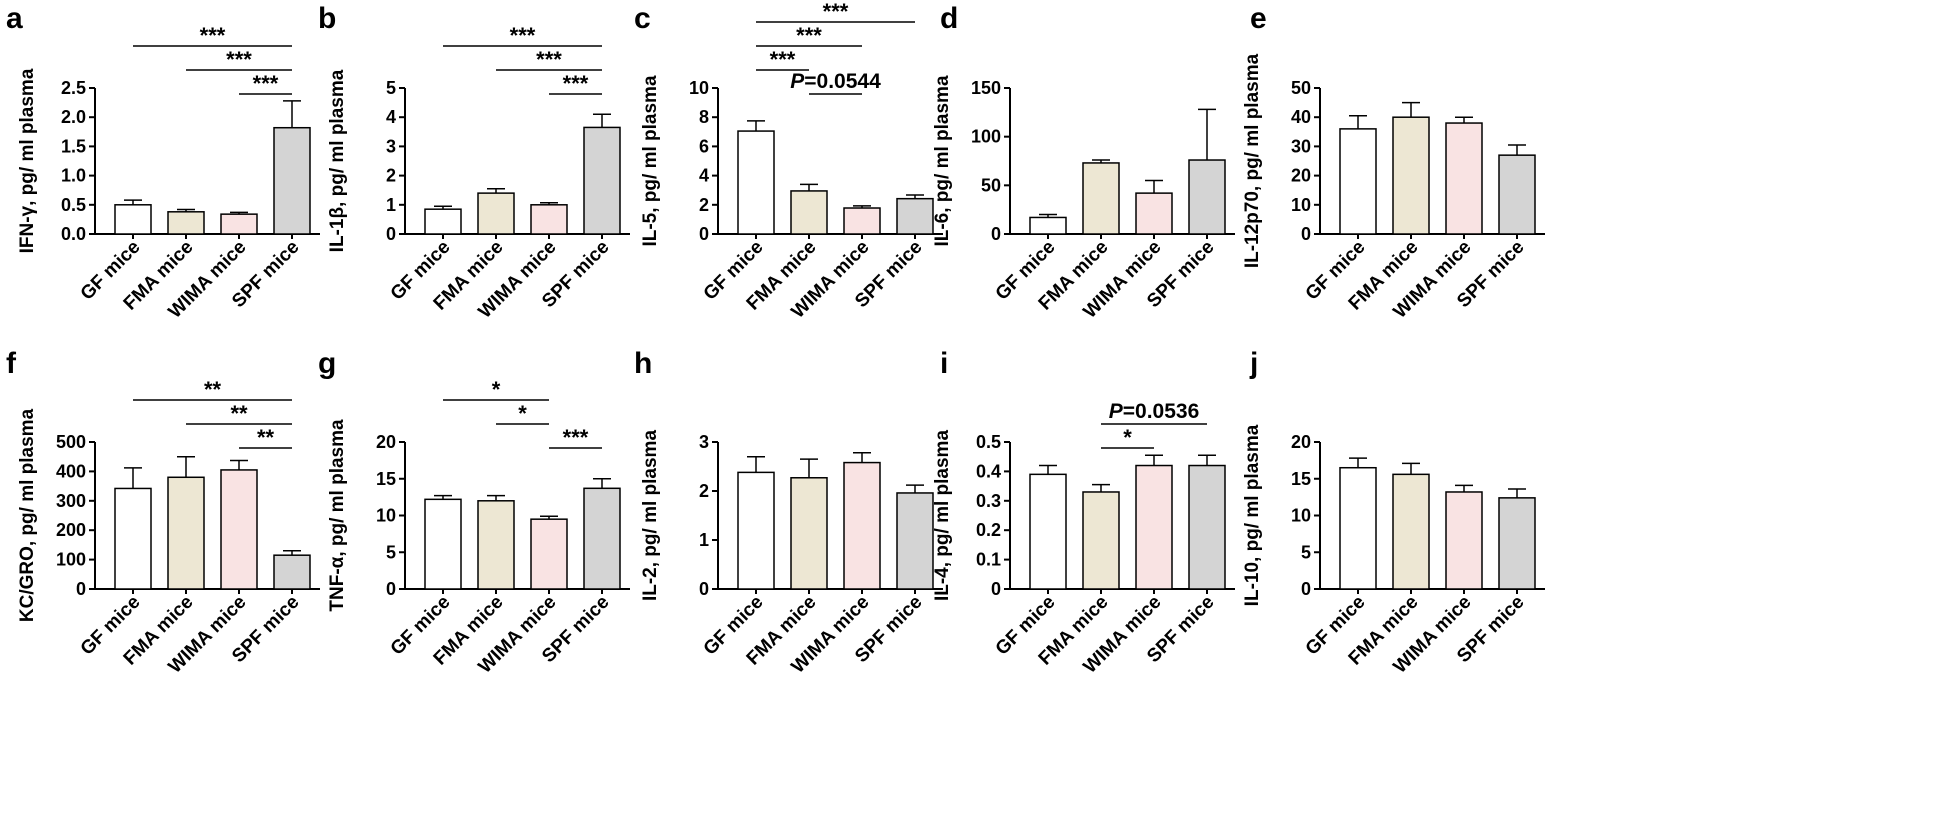 The image size is (1946, 840). What do you see at coordinates (949, 18) in the screenshot?
I see `panel-letter: d` at bounding box center [949, 18].